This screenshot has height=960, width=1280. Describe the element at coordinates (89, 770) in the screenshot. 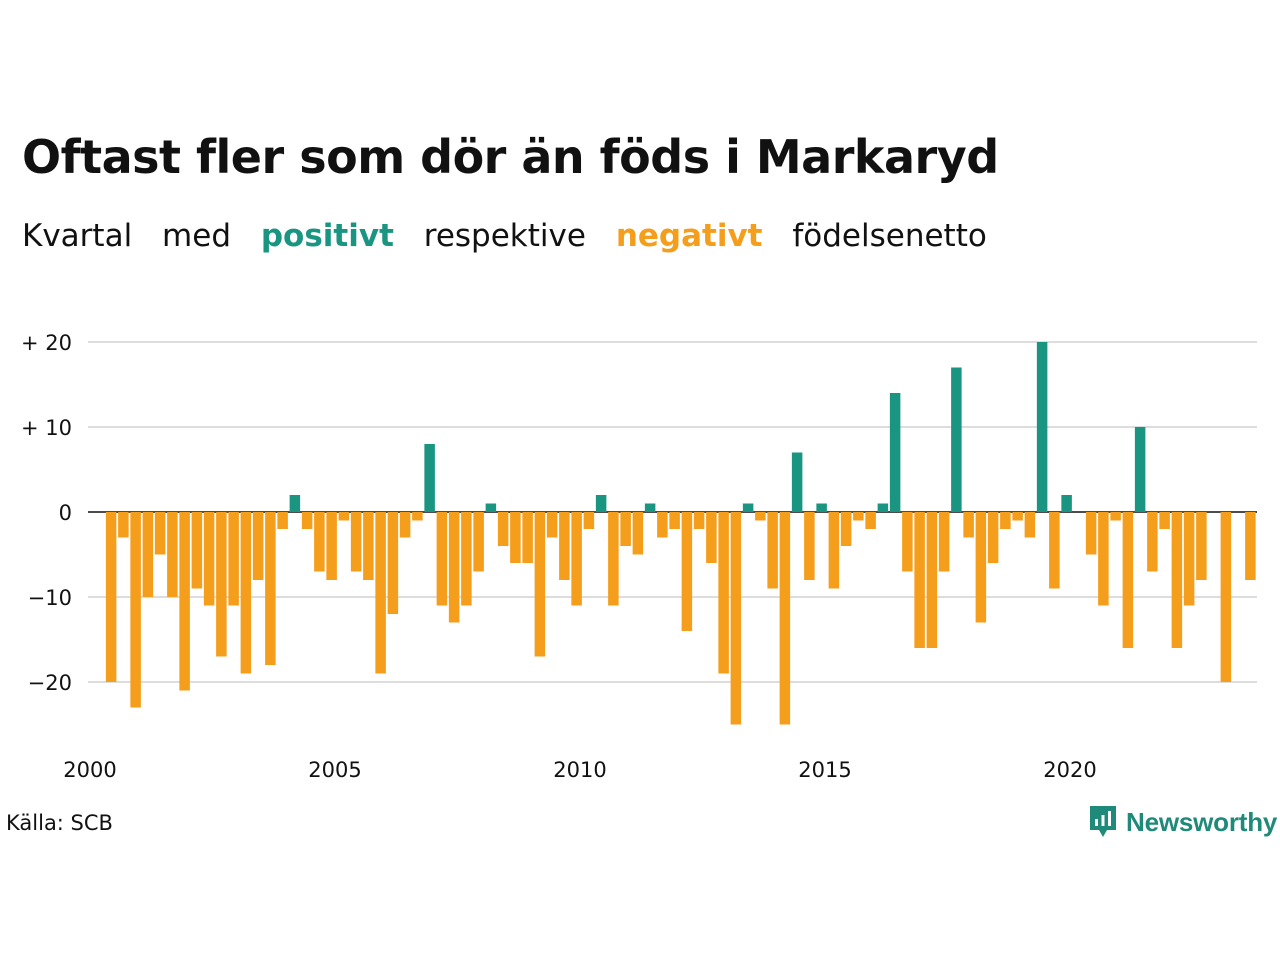

I see `x-tick-label: 2000` at that location.